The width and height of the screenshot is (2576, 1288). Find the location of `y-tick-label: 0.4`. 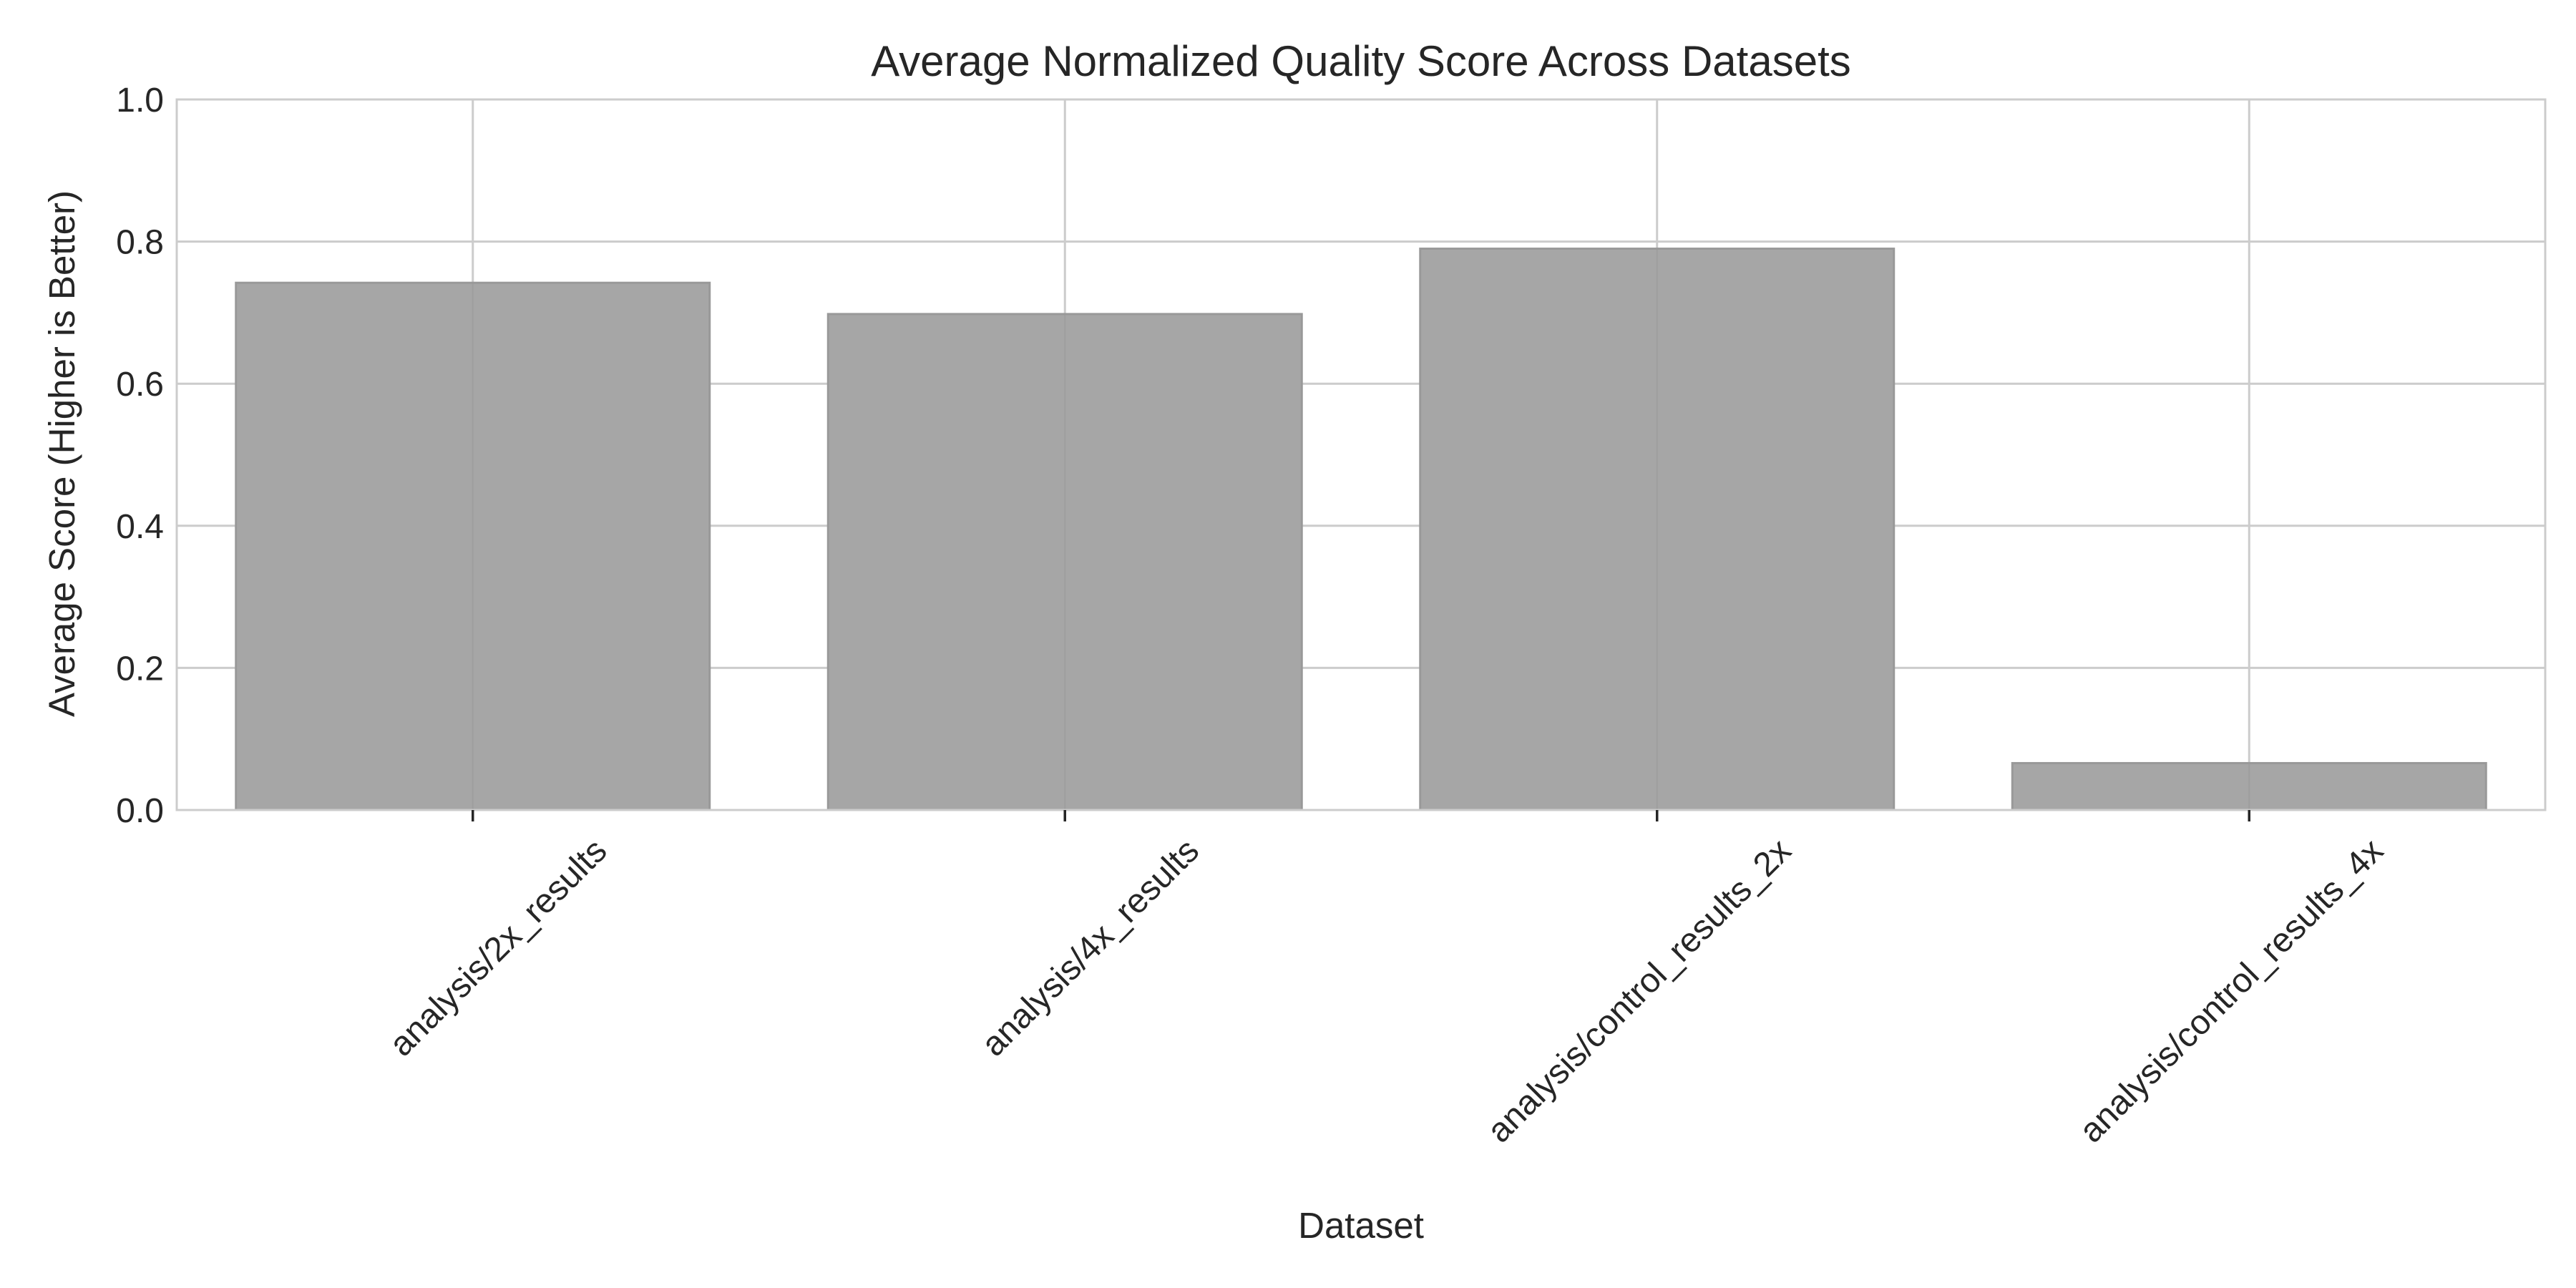

y-tick-label: 0.4 is located at coordinates (140, 527).